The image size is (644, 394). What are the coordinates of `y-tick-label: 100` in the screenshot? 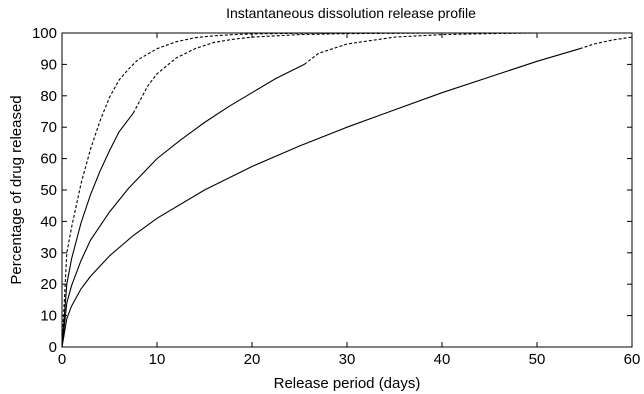 It's located at (44, 33).